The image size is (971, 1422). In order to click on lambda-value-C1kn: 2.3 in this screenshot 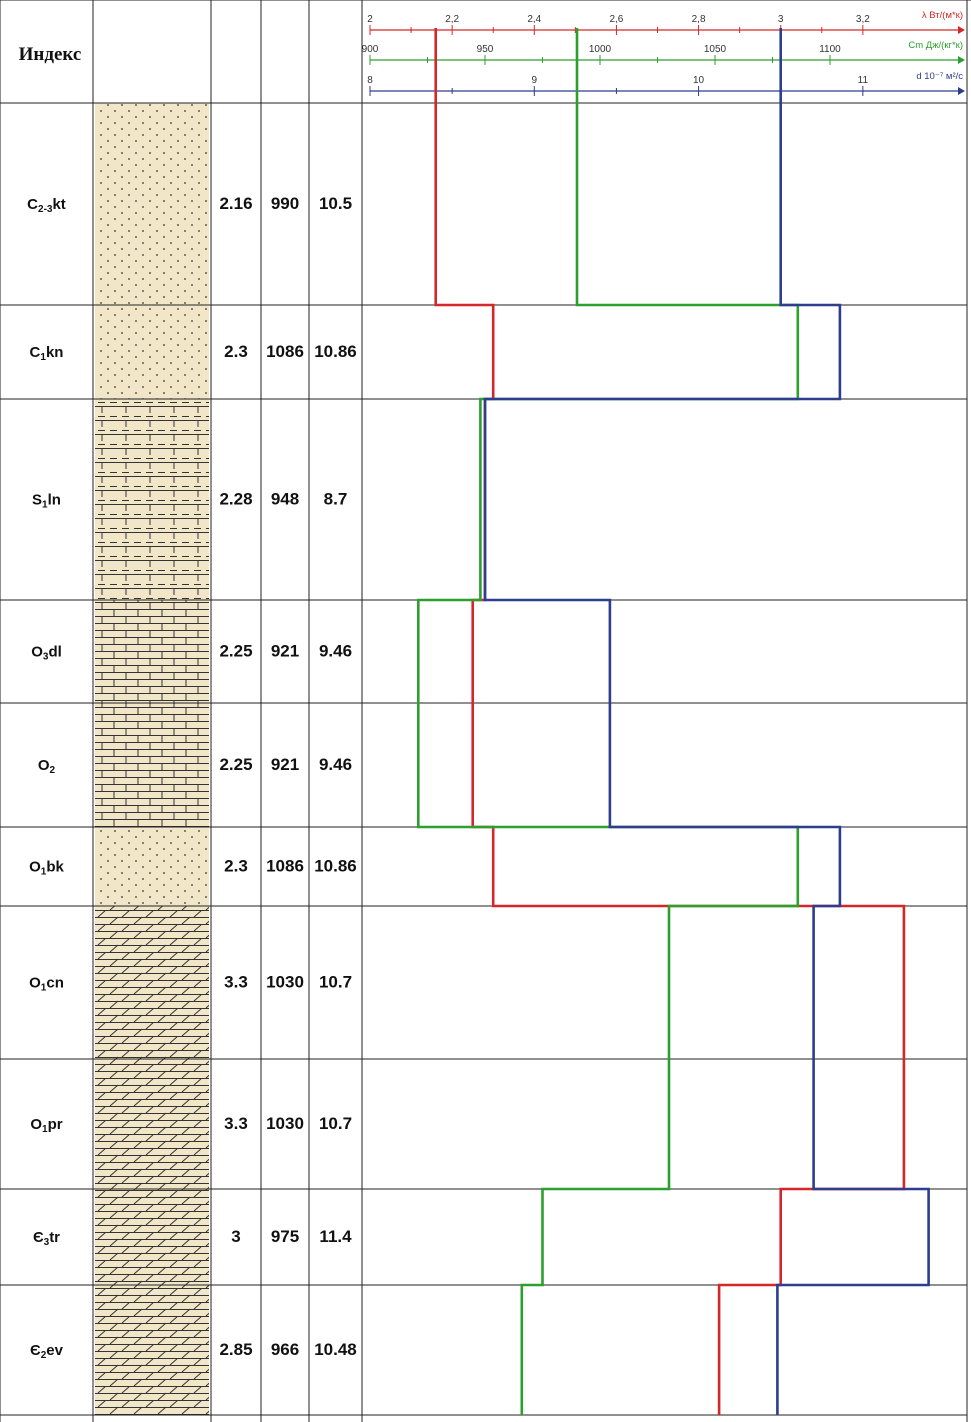, I will do `click(236, 351)`.